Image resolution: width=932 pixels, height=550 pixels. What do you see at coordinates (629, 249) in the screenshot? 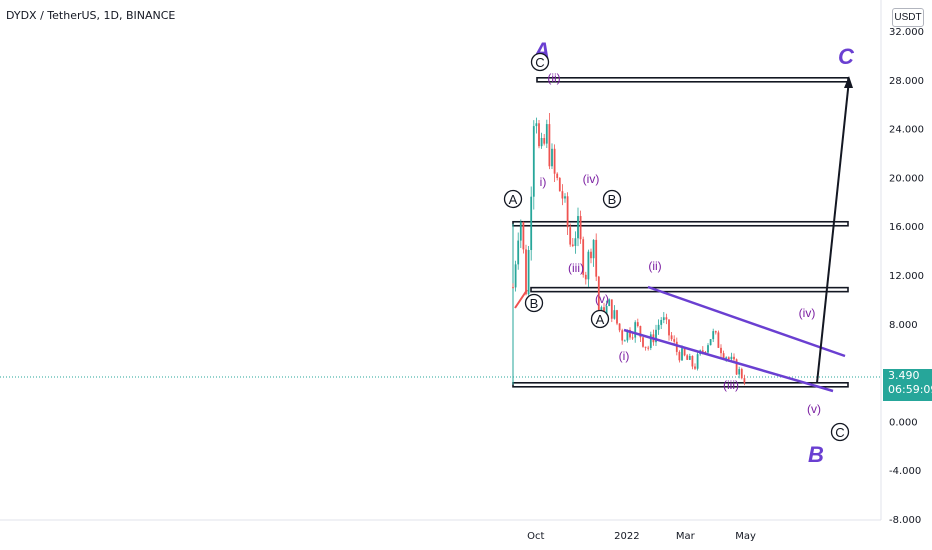
I see `candlesticks` at bounding box center [629, 249].